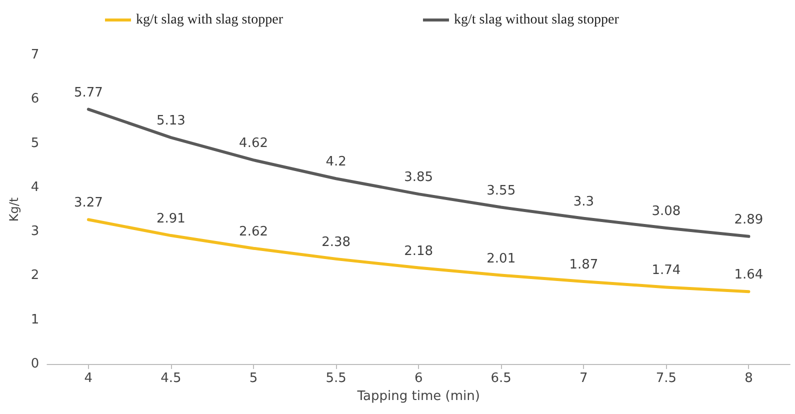 This screenshot has width=795, height=414. I want to click on x-tick-label: 4.5, so click(171, 378).